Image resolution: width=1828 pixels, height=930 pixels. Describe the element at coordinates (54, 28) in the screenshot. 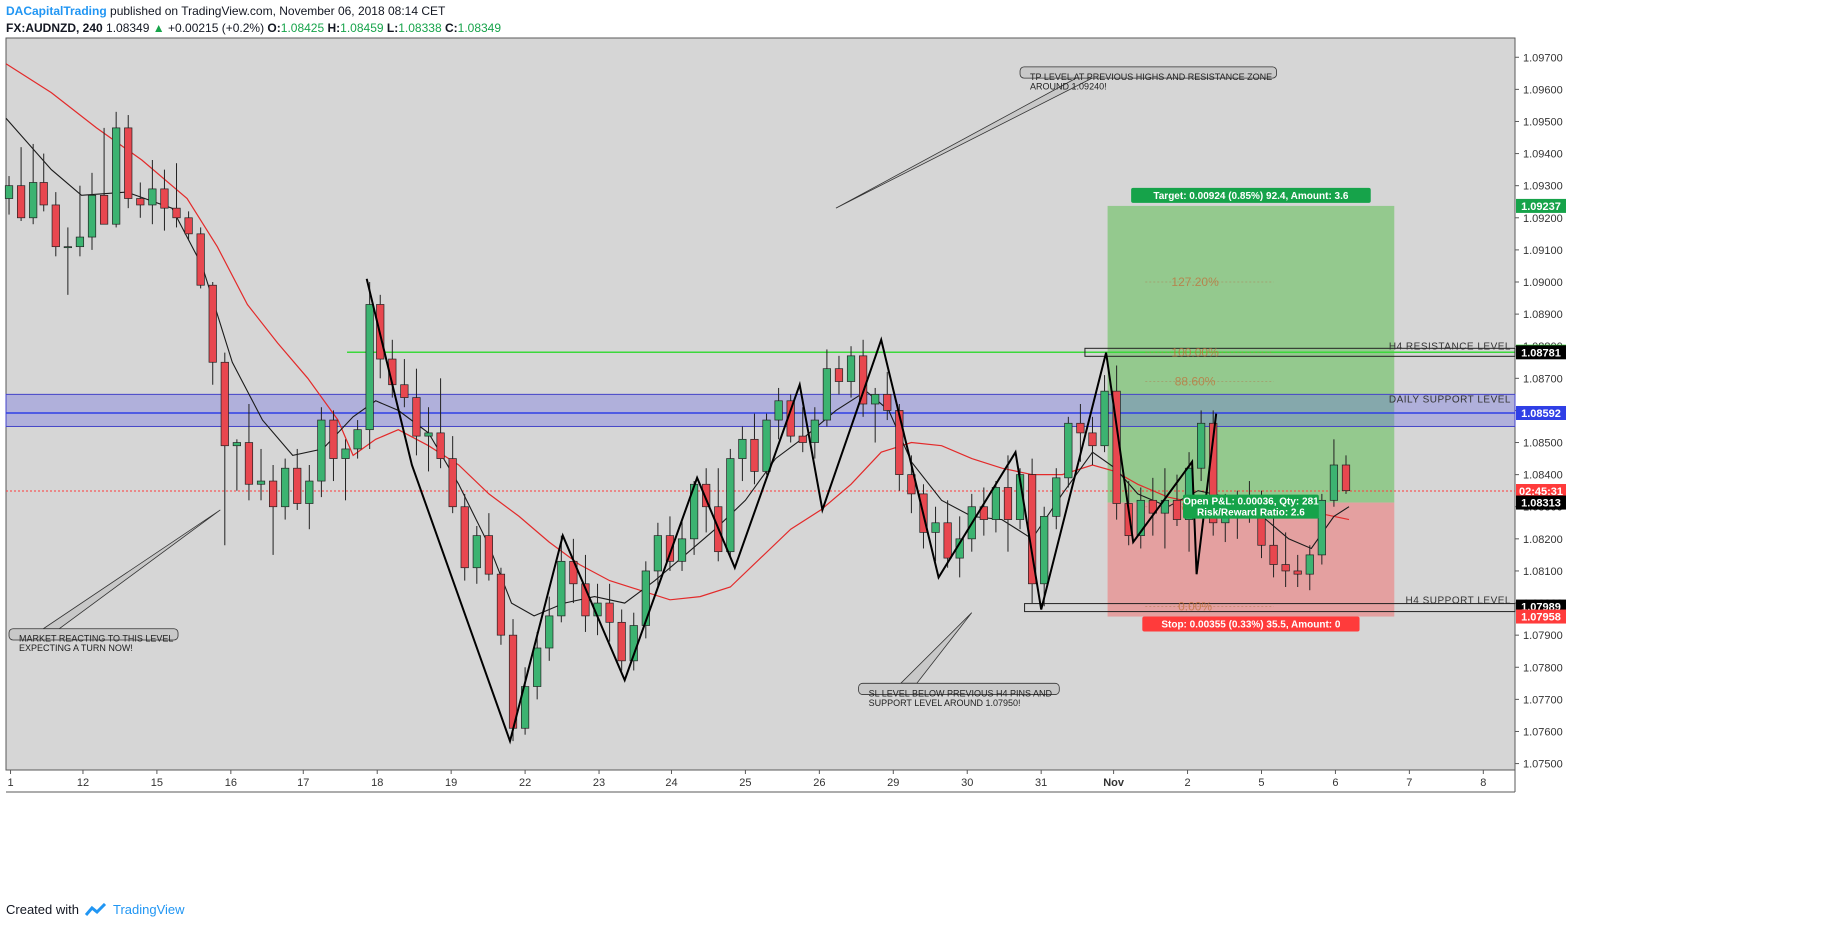

I see `symbol-label: FX:AUDNZD, 240` at that location.